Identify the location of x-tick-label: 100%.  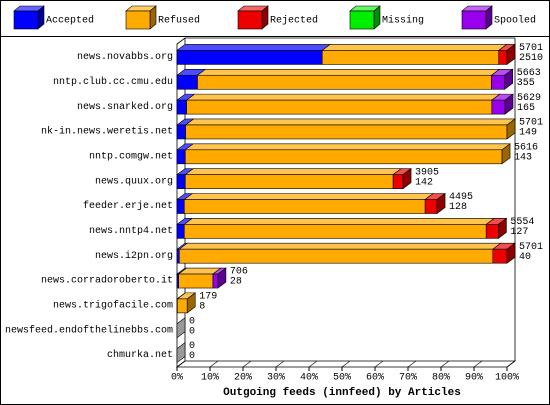
(507, 378).